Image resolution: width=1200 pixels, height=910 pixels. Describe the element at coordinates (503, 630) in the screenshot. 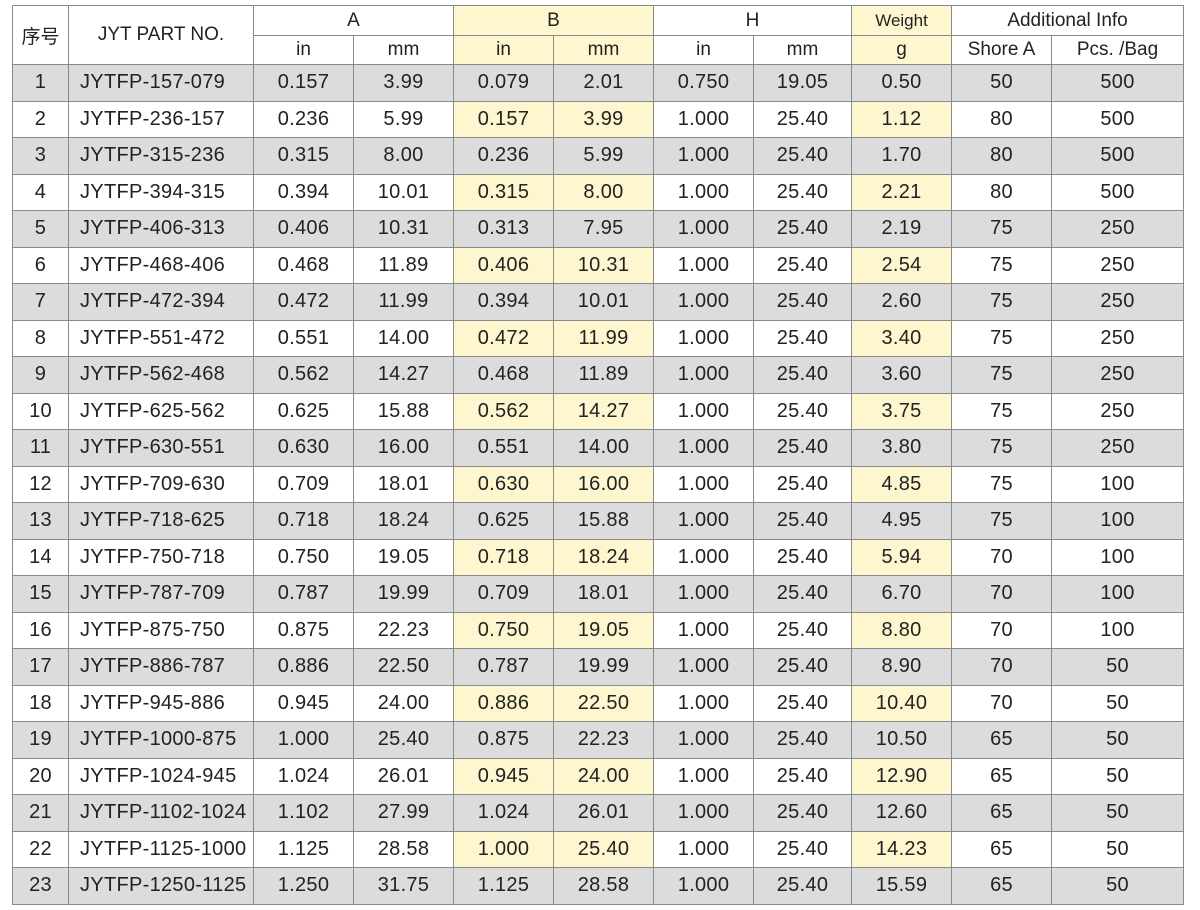

I see `table-cell: 0.750` at that location.